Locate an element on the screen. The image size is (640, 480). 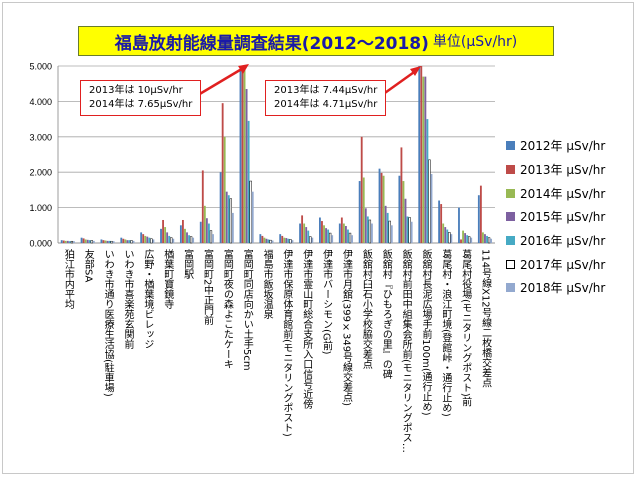
legend-item: 2017年 µSv/hr is located at coordinates (566, 264).